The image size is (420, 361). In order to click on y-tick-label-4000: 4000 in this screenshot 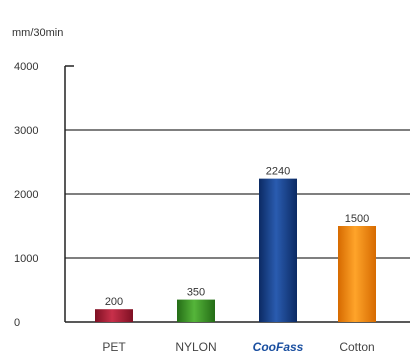, I will do `click(26, 67)`.